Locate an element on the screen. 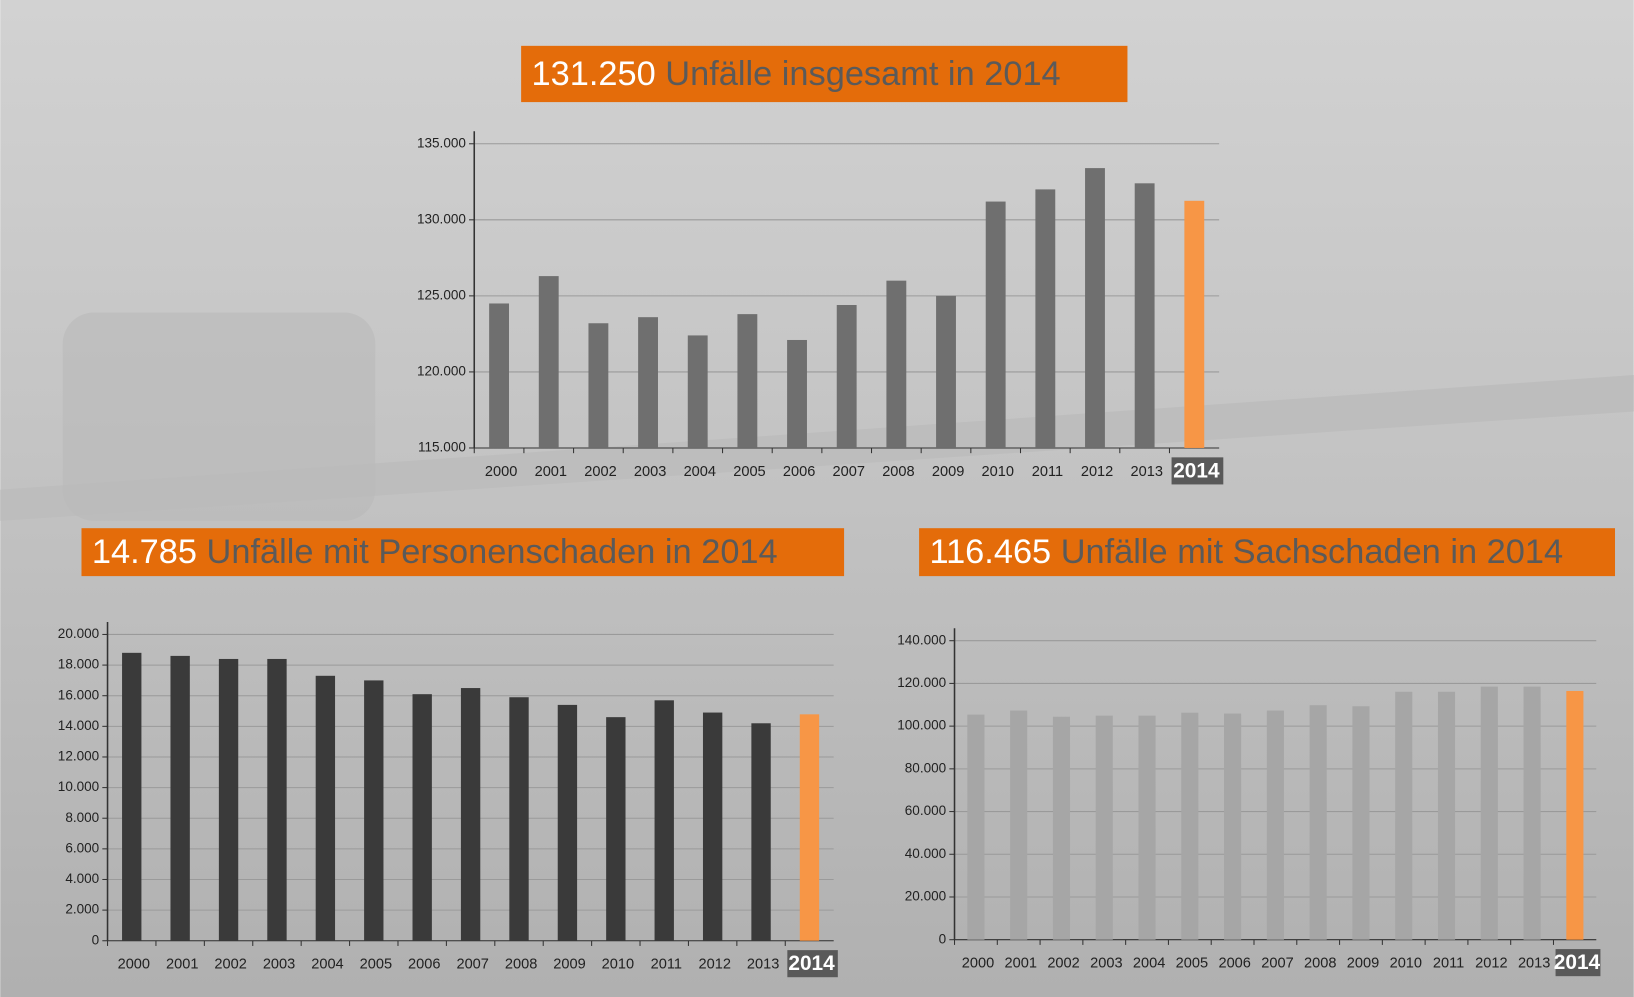  y-tick-label: 6.000 is located at coordinates (82, 847).